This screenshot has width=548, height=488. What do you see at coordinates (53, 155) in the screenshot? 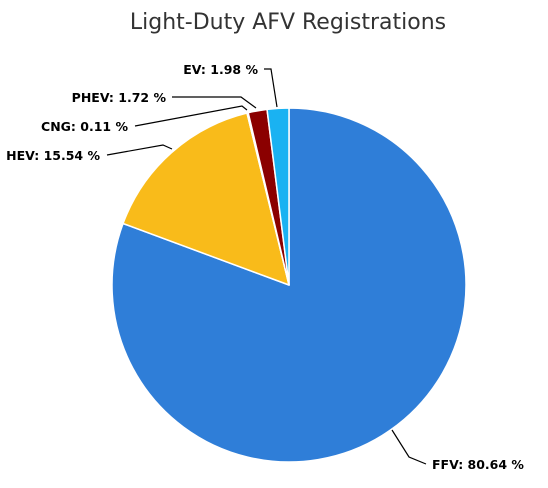
I see `slice-label-hev: HEV: 15.54 %` at bounding box center [53, 155].